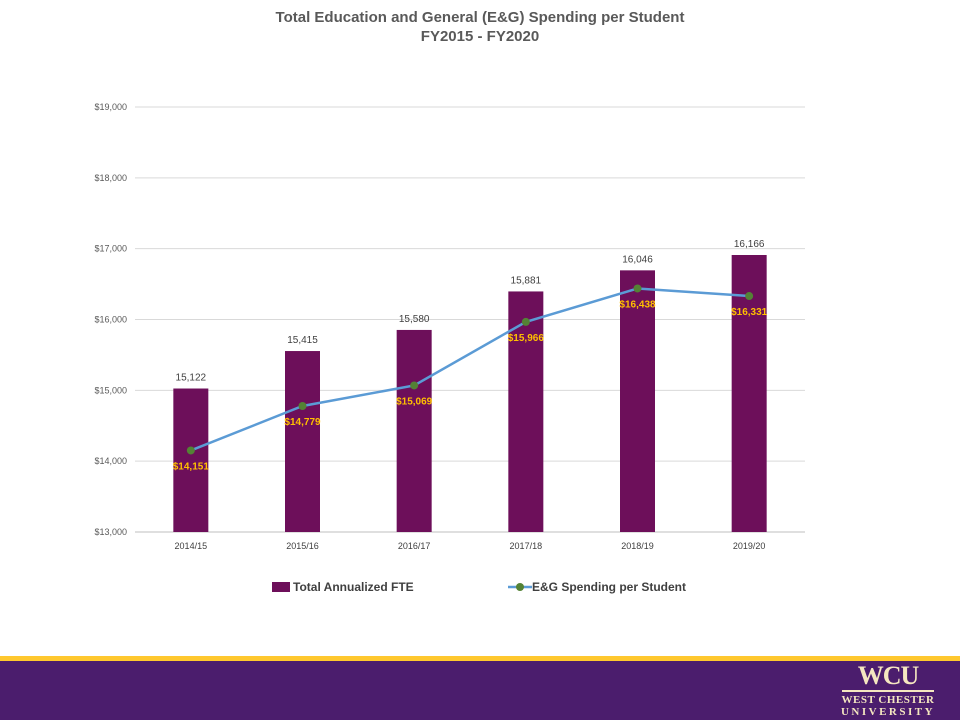 The width and height of the screenshot is (960, 720). I want to click on wcu-logo: WCU WEST CHESTER UNIVERSITY, so click(888, 690).